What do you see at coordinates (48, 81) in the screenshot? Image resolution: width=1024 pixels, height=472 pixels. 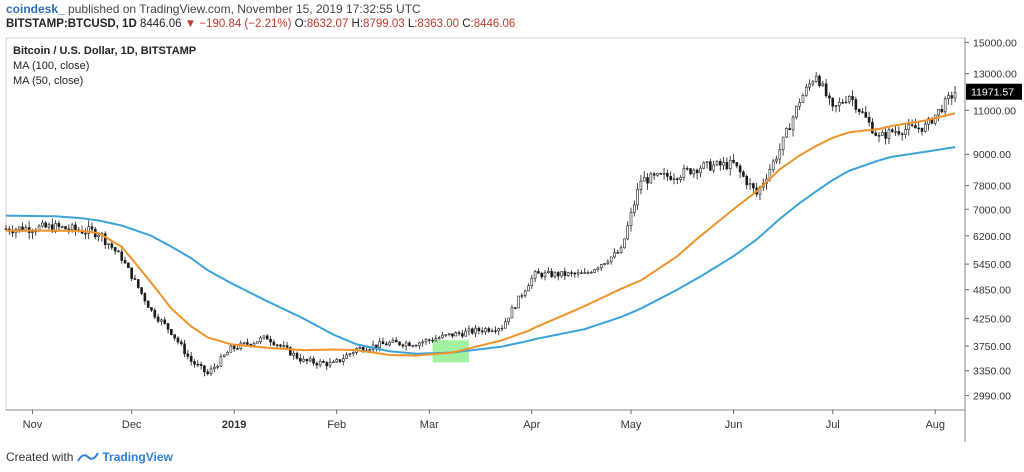 I see `legend-ma50: MA (50, close)` at bounding box center [48, 81].